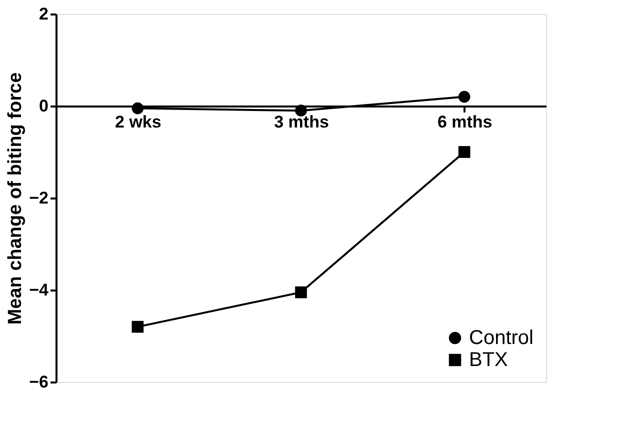 The height and width of the screenshot is (422, 617). What do you see at coordinates (138, 122) in the screenshot?
I see `x-tick-label: 2 wks` at bounding box center [138, 122].